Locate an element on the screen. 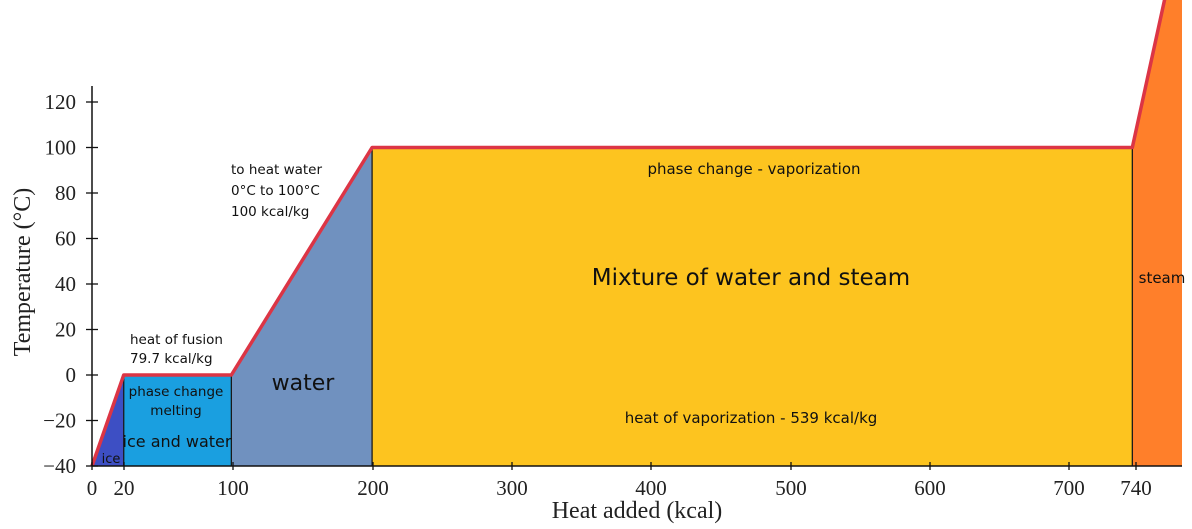 The height and width of the screenshot is (529, 1192). y-tick-label: 100 is located at coordinates (61, 148).